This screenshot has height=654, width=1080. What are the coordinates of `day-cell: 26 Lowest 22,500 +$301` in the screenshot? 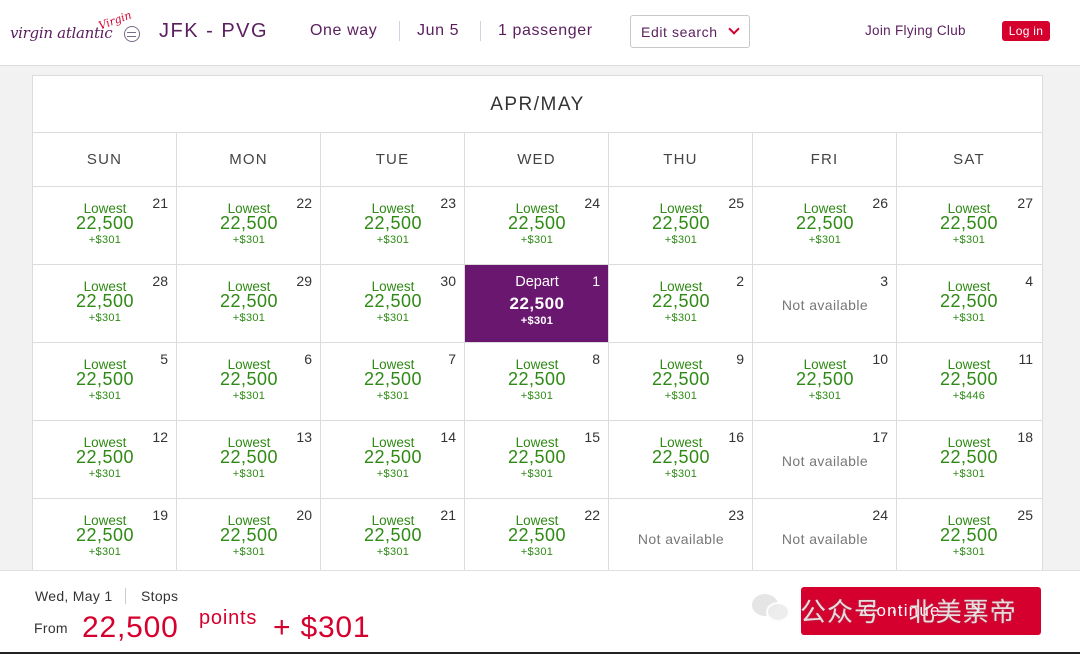 It's located at (825, 225).